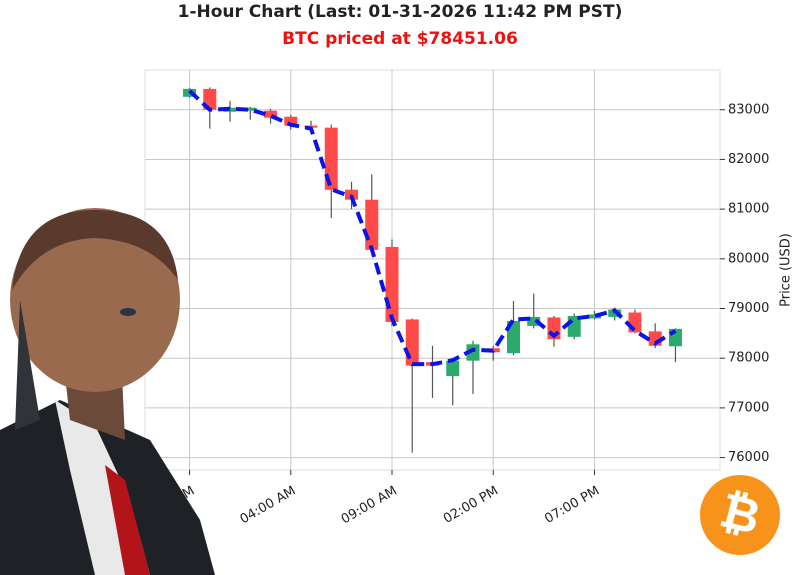  Describe the element at coordinates (748, 109) in the screenshot. I see `y-tick-label: 83000` at that location.